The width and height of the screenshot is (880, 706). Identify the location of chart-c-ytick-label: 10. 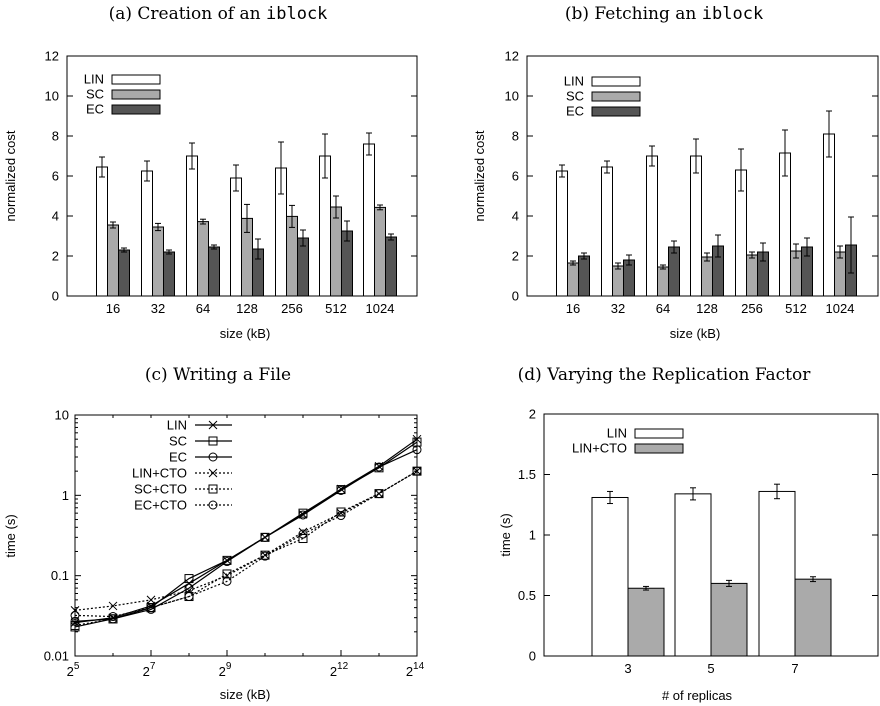
(62, 415).